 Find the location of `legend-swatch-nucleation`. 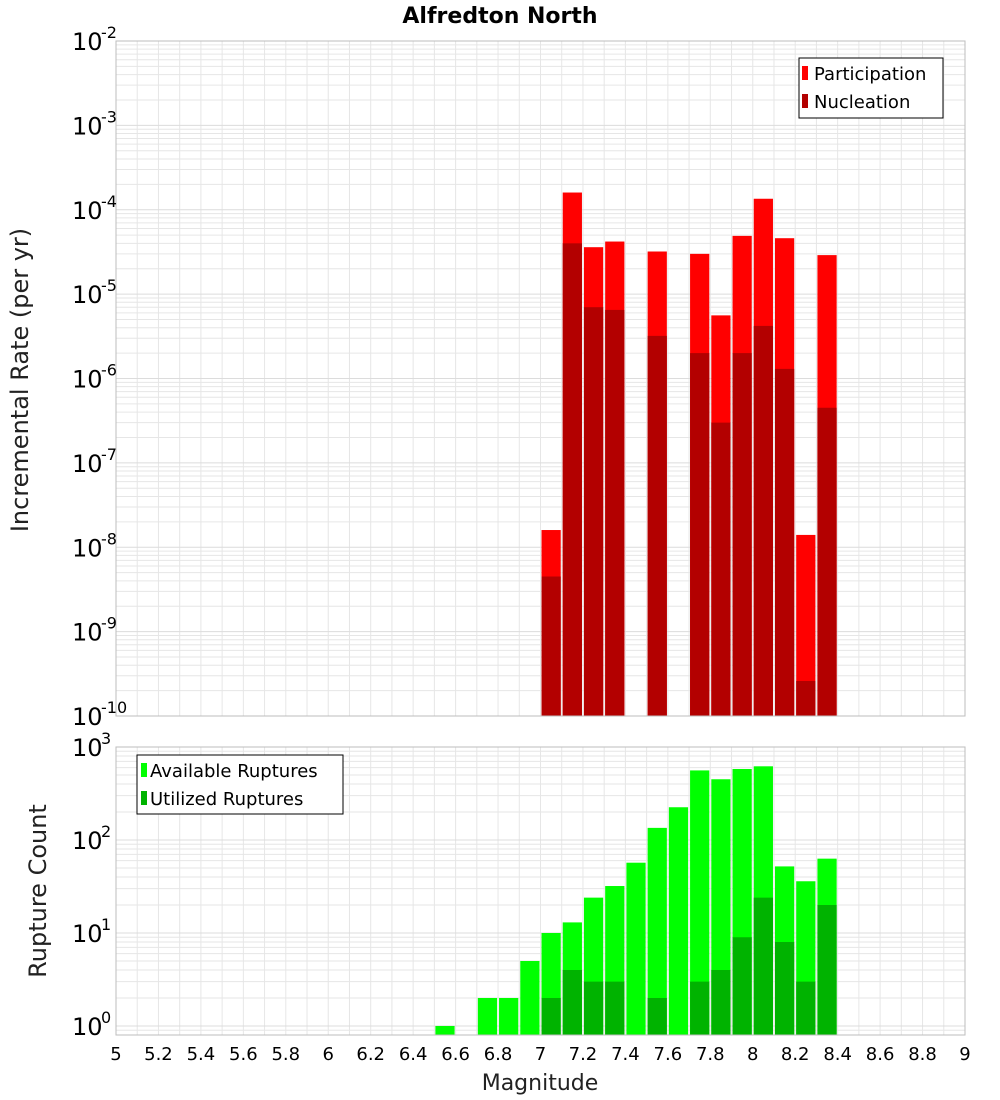

legend-swatch-nucleation is located at coordinates (805, 101).